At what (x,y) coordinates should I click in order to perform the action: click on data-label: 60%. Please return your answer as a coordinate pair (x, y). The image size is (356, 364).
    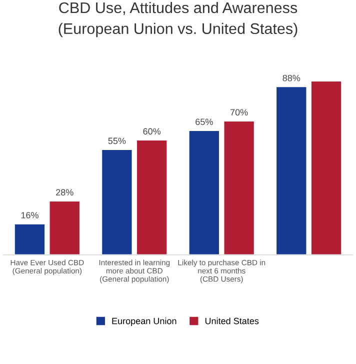
    Looking at the image, I should click on (152, 131).